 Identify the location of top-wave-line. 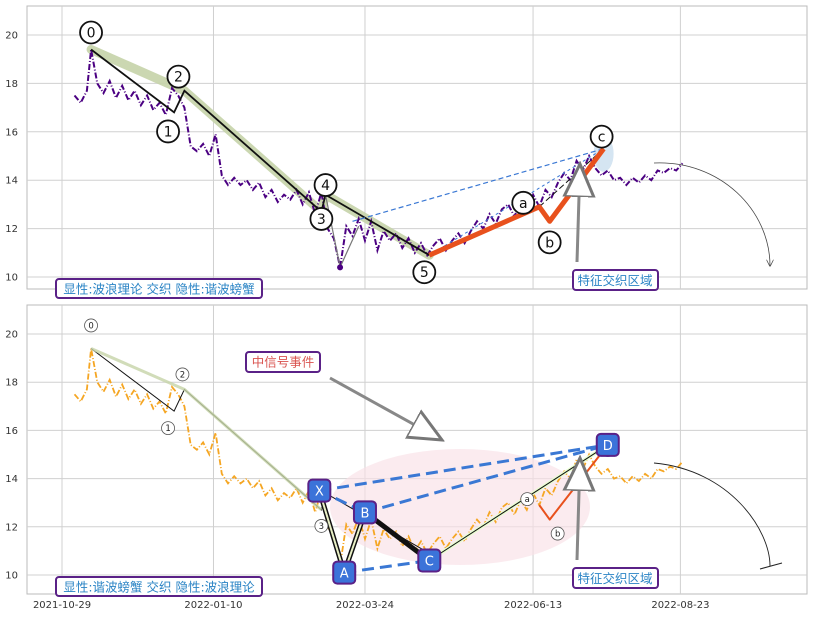
(260, 152).